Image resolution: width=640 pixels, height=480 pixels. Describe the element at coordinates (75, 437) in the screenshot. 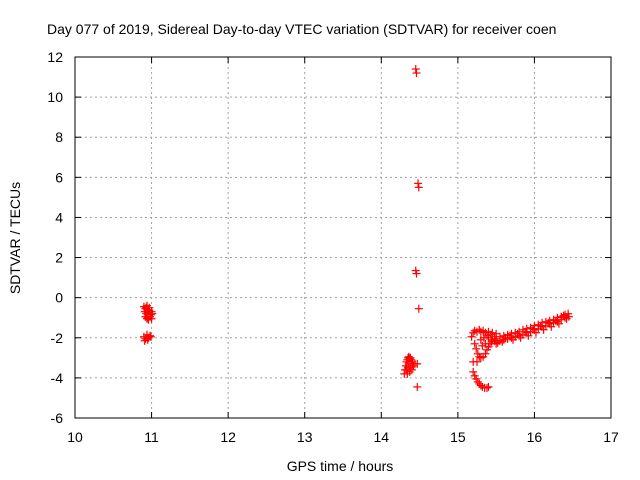

I see `x-tick-label: 10` at that location.